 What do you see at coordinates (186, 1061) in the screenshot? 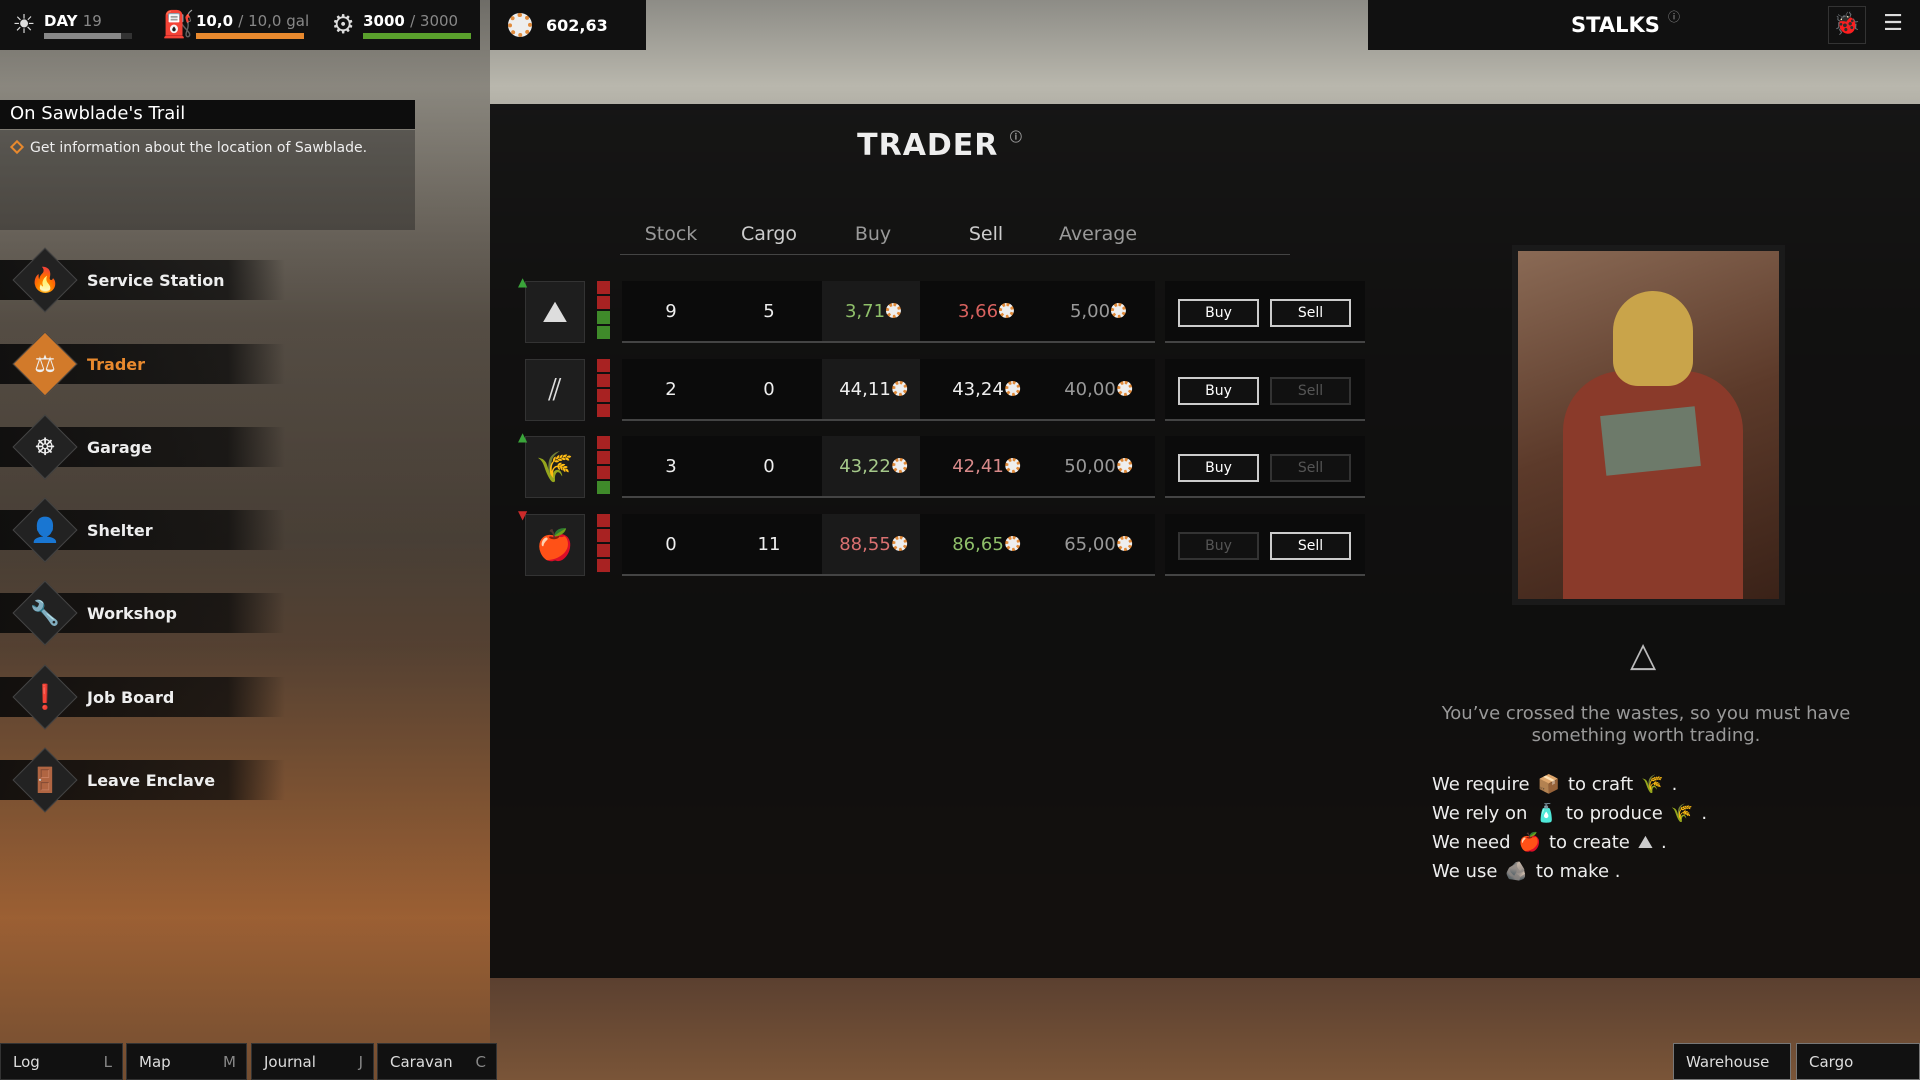
I see `bottom-map-button: Map M` at bounding box center [186, 1061].